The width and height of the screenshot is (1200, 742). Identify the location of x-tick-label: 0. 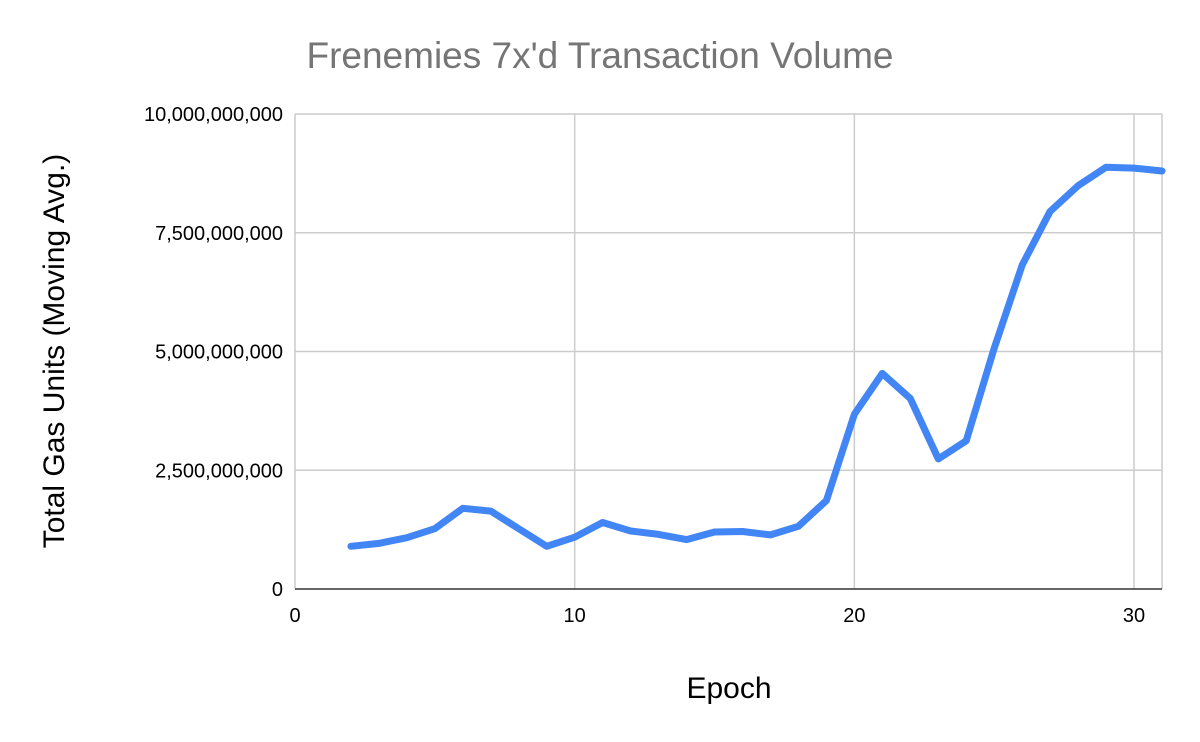
(294, 616).